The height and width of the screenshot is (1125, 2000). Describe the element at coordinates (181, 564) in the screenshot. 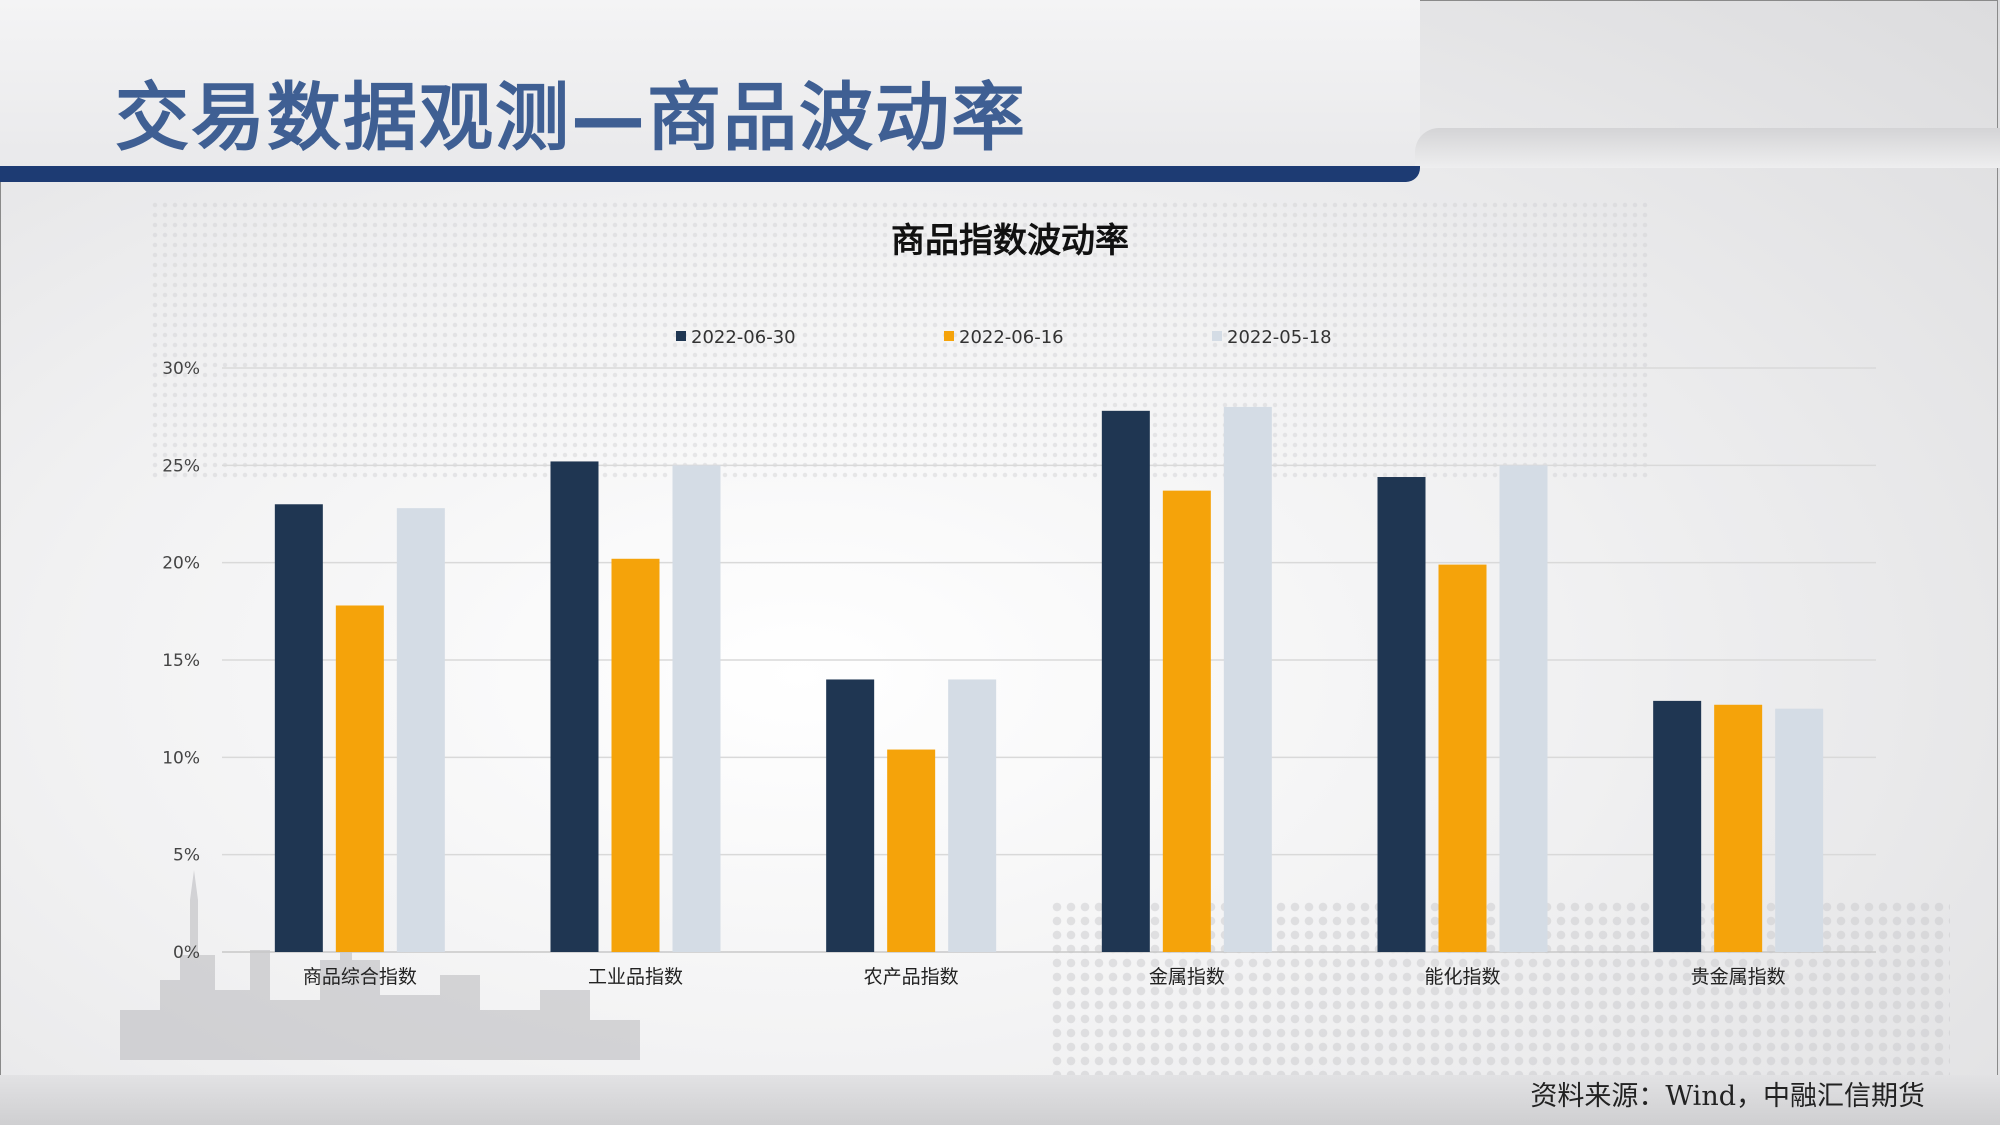

I see `y-tick-label: 20%` at that location.